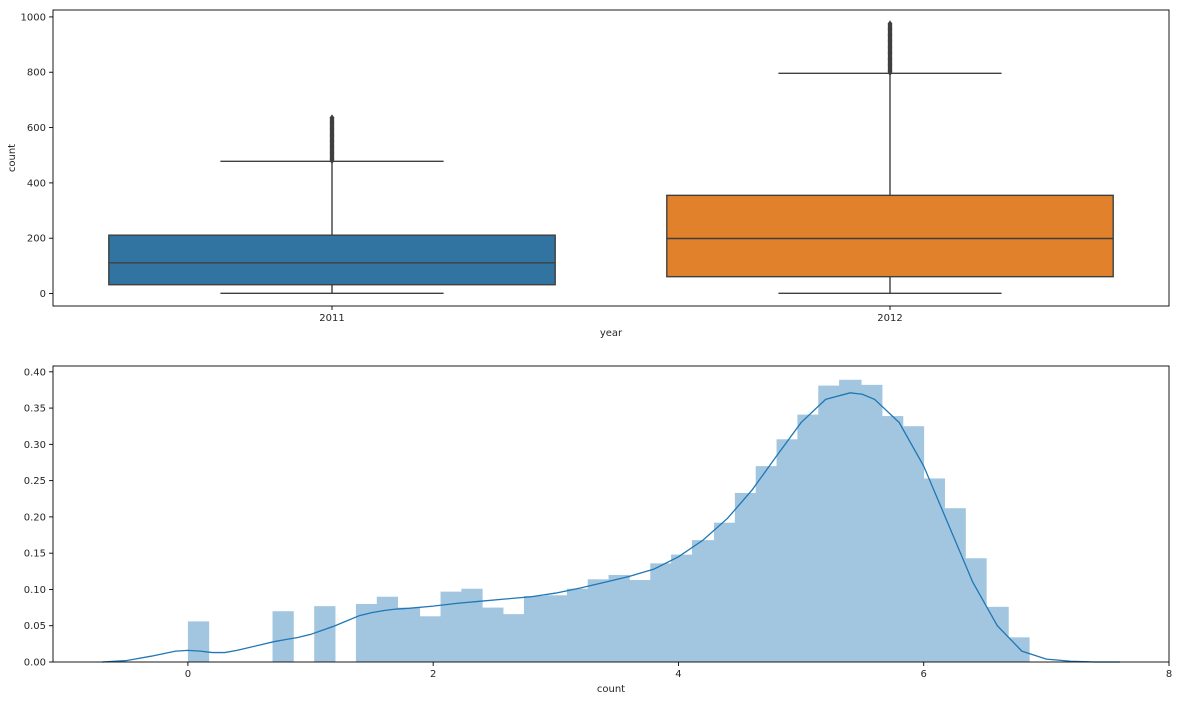 This screenshot has width=1180, height=701. I want to click on histogram-y-tick-label: 0.30, so click(35, 445).